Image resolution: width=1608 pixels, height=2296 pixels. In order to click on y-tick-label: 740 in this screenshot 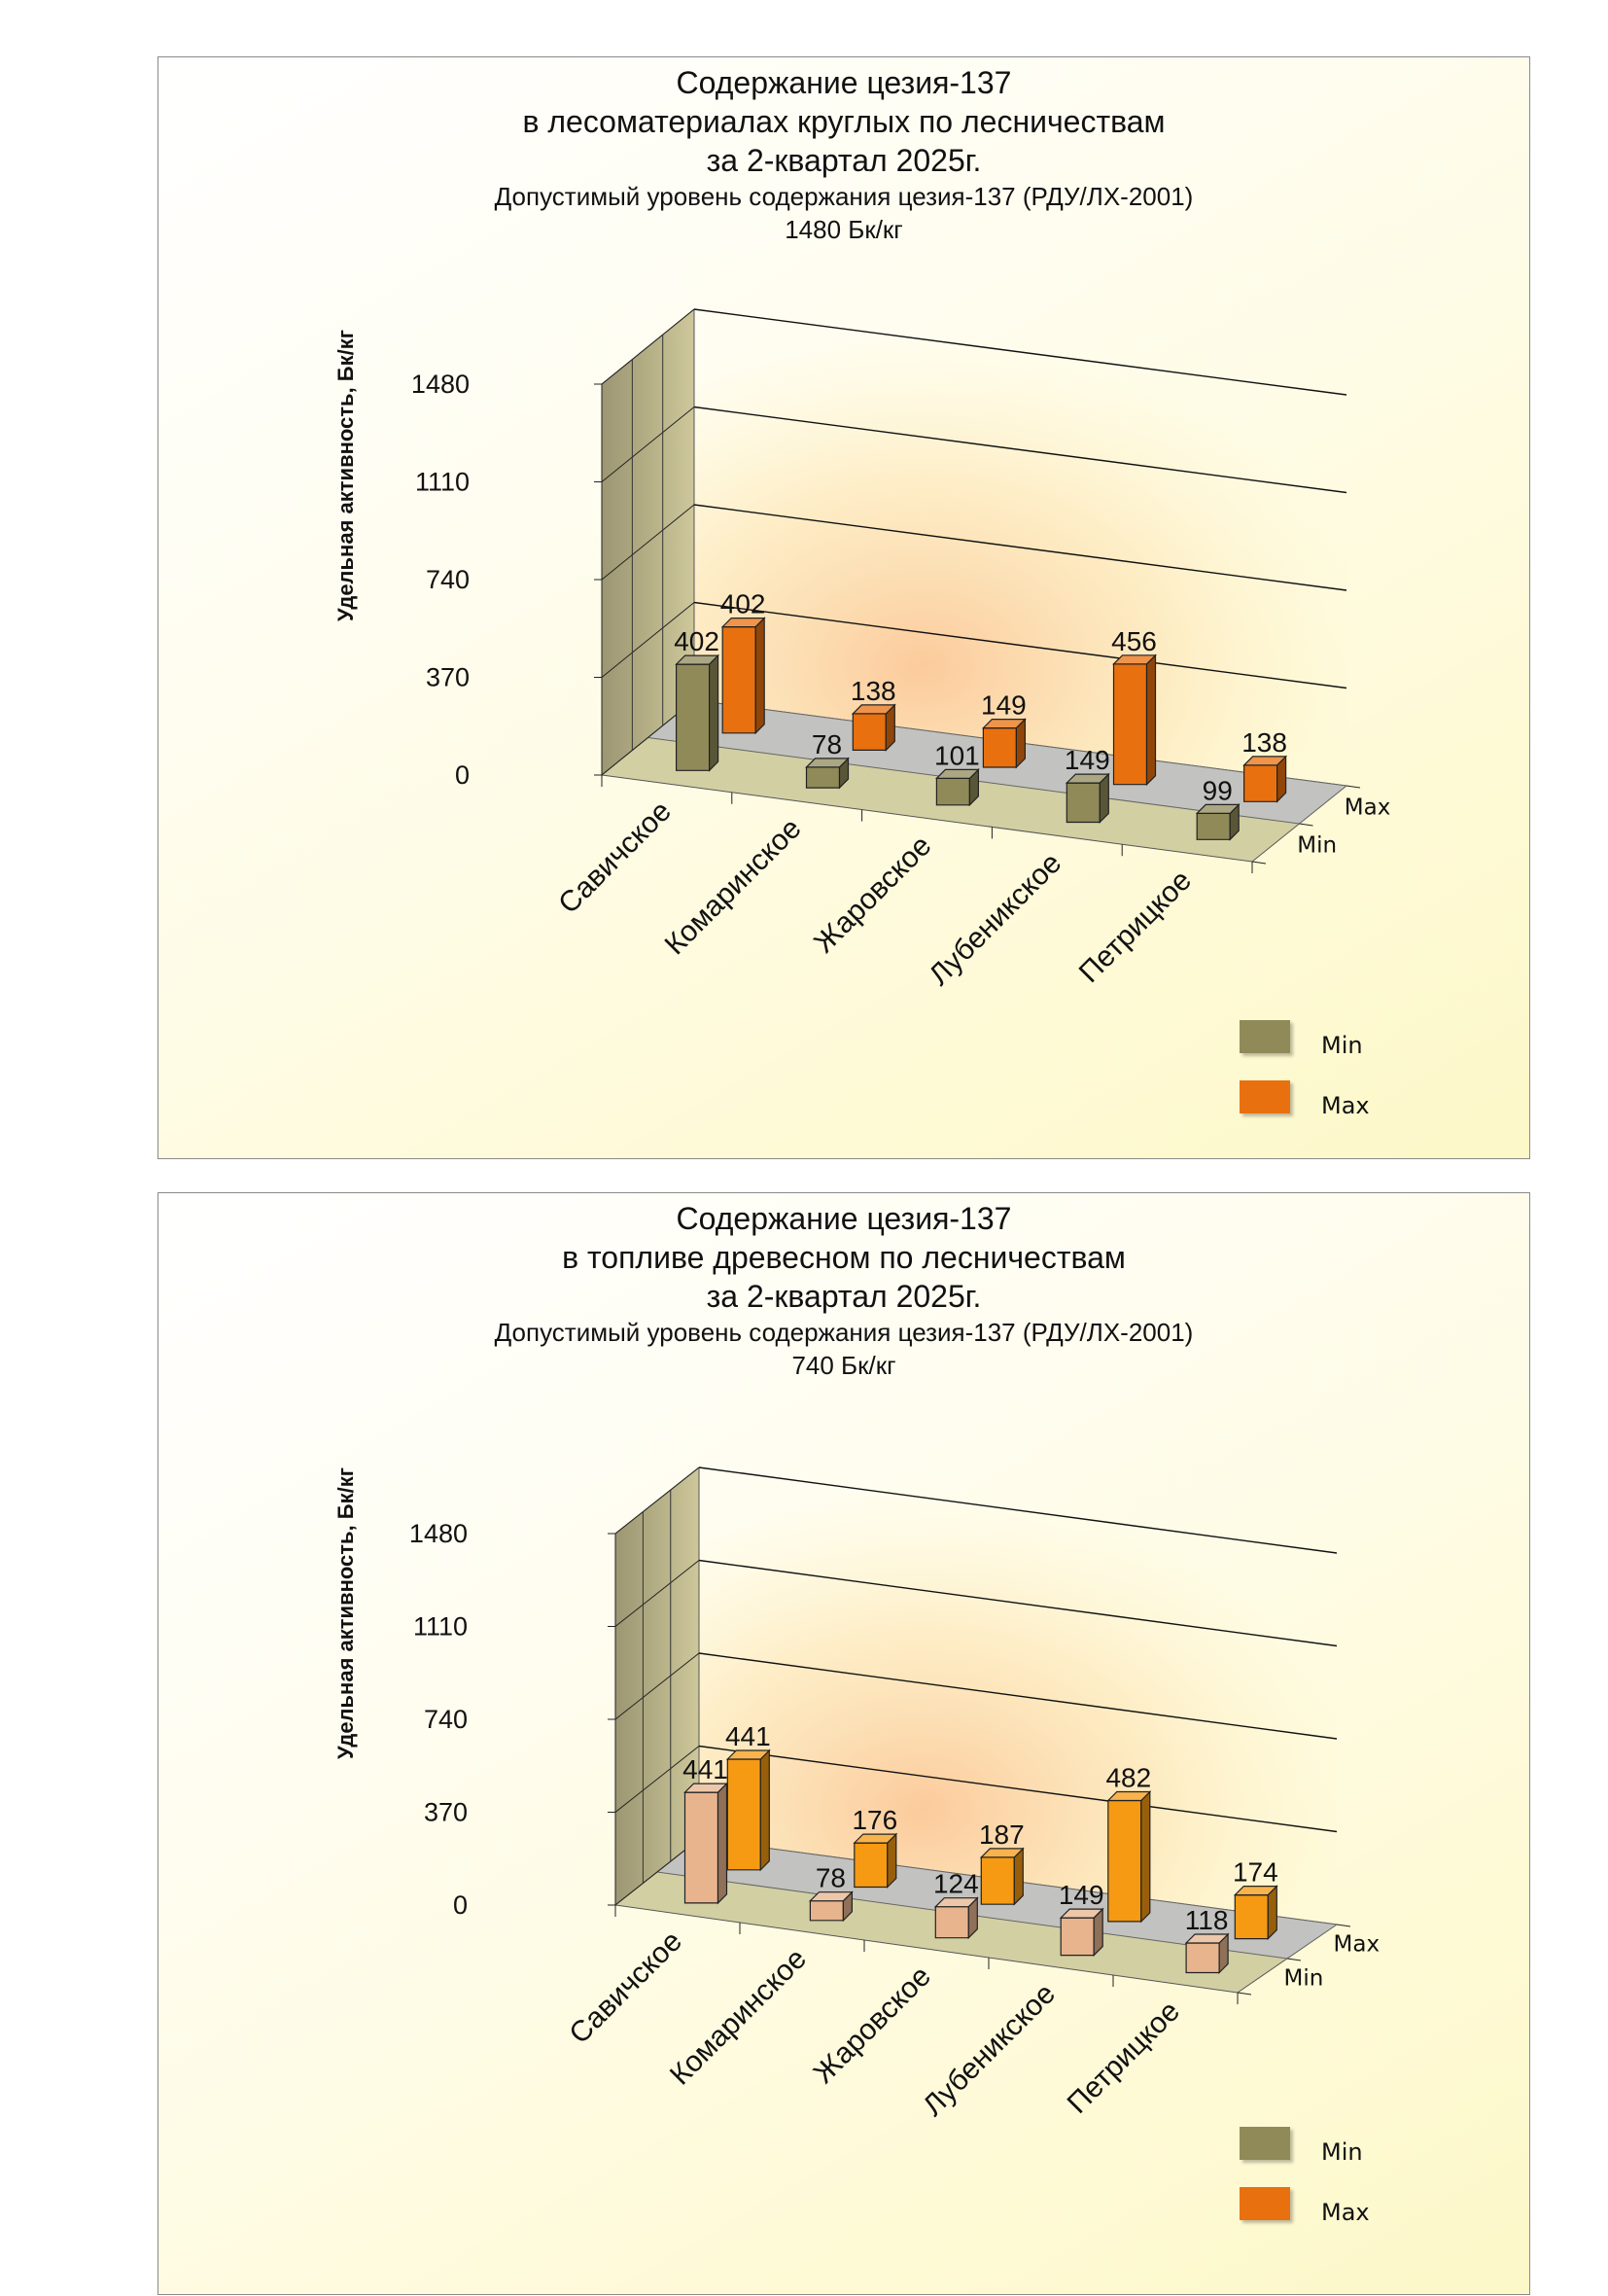, I will do `click(448, 580)`.